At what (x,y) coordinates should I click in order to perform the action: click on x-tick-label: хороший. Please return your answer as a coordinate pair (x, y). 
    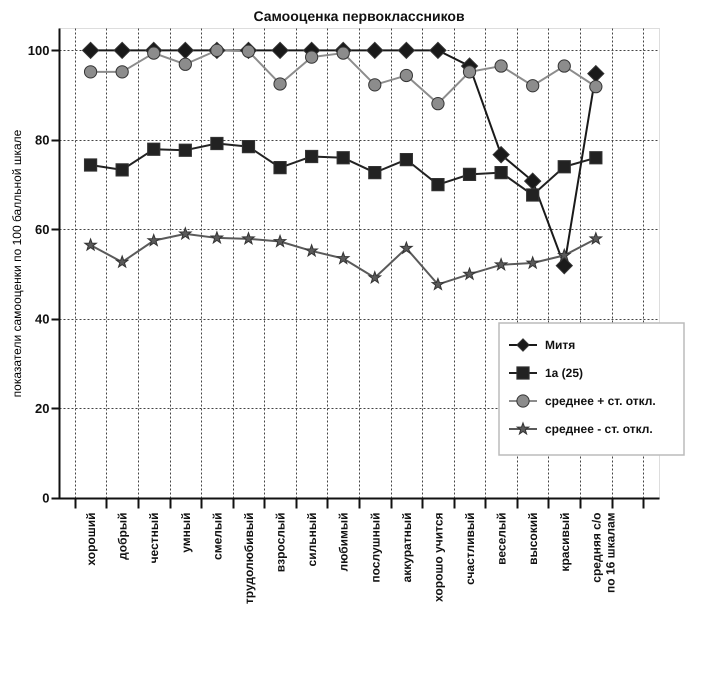
    Looking at the image, I should click on (91, 539).